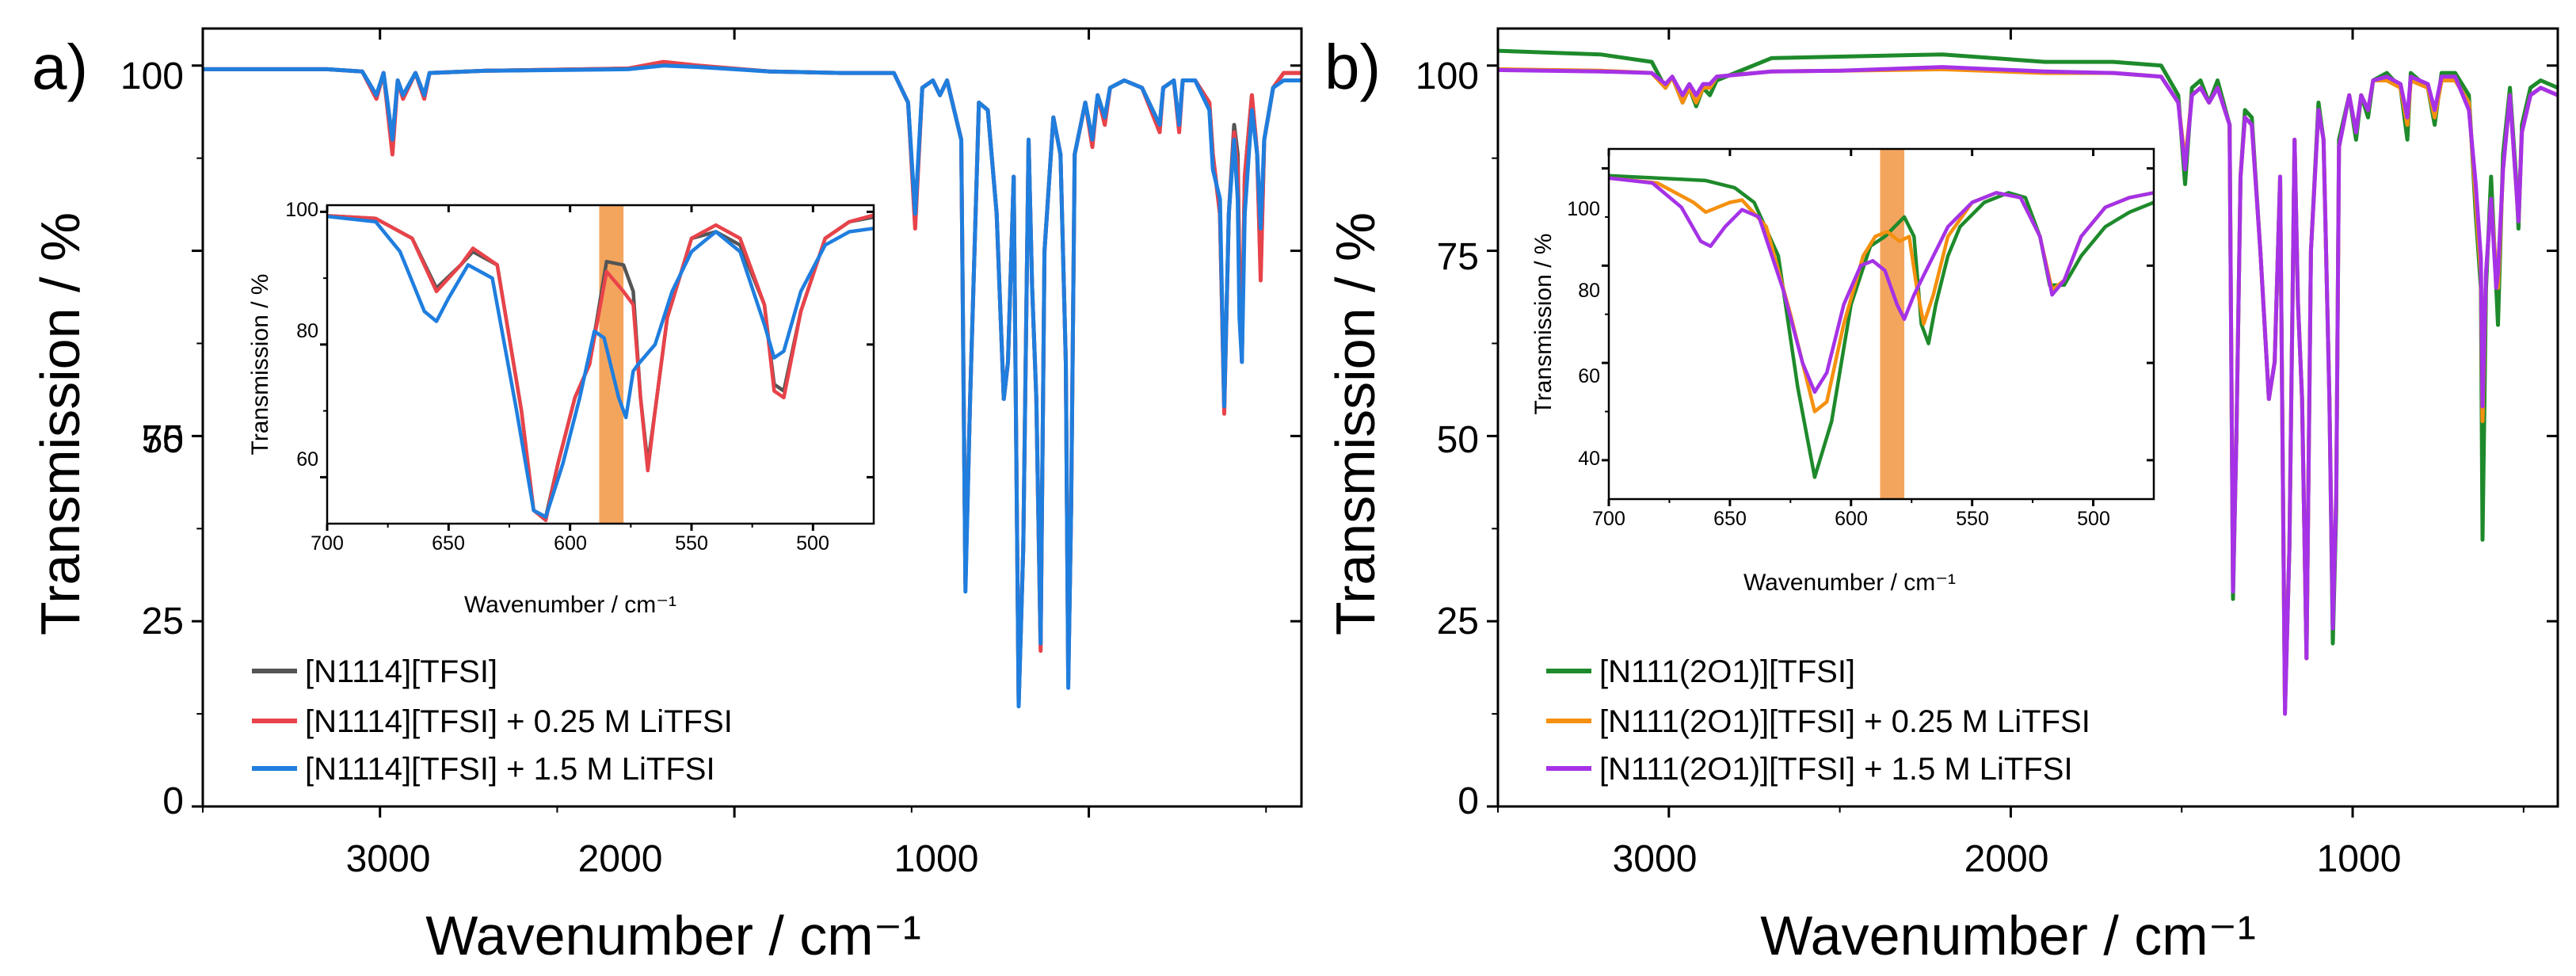  Describe the element at coordinates (1355, 424) in the screenshot. I see `panel-b-ylabel: Transmission / %` at that location.